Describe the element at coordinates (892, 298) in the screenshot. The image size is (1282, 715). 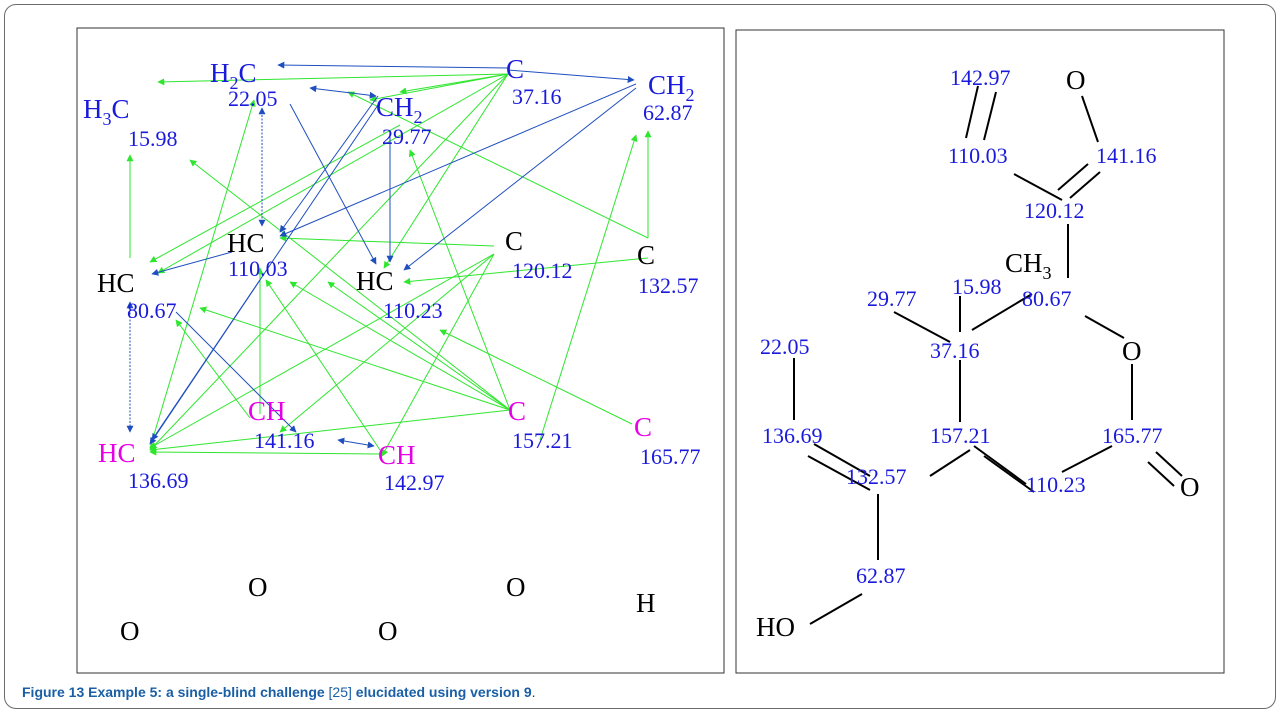
I see `shift-29-77-r: 29.77` at that location.